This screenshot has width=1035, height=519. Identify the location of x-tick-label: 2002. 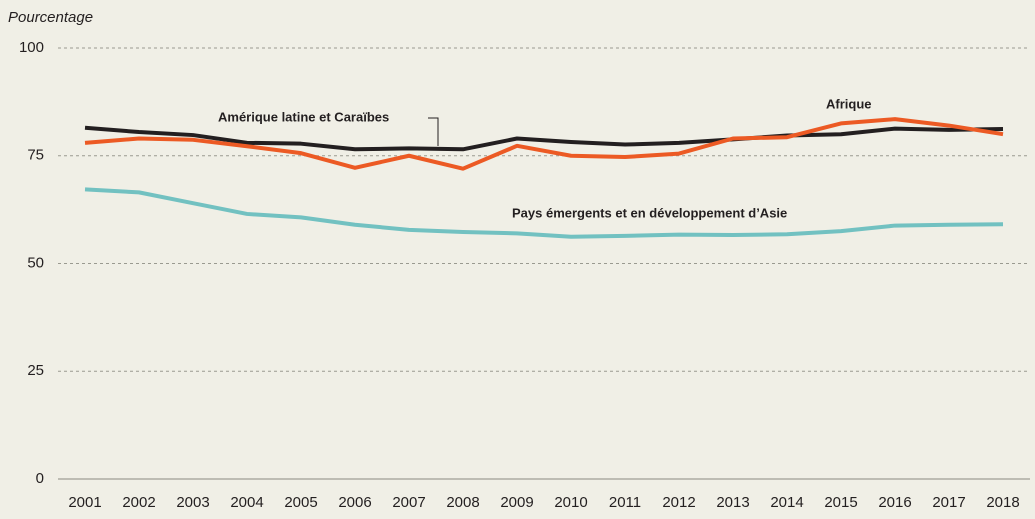
(138, 502).